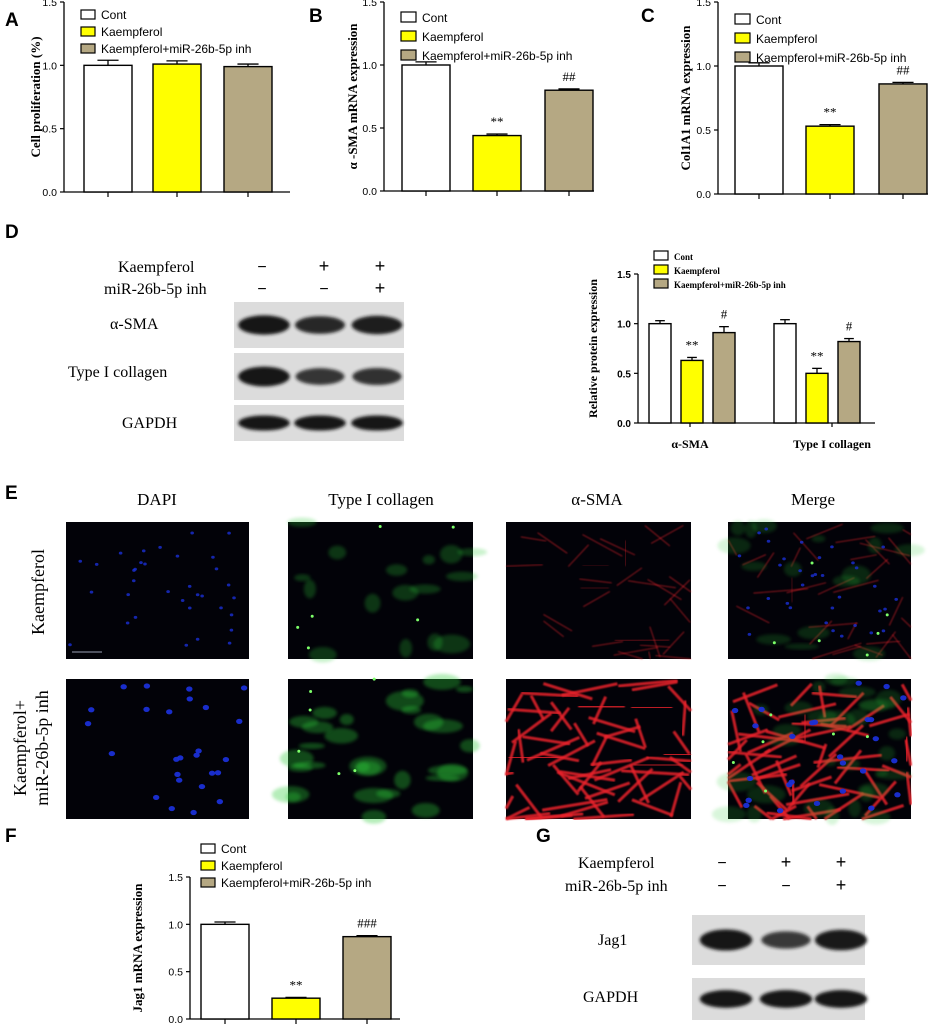 The image size is (941, 1033). What do you see at coordinates (175, 973) in the screenshot?
I see `chart-f-ytick-label: 0.5` at bounding box center [175, 973].